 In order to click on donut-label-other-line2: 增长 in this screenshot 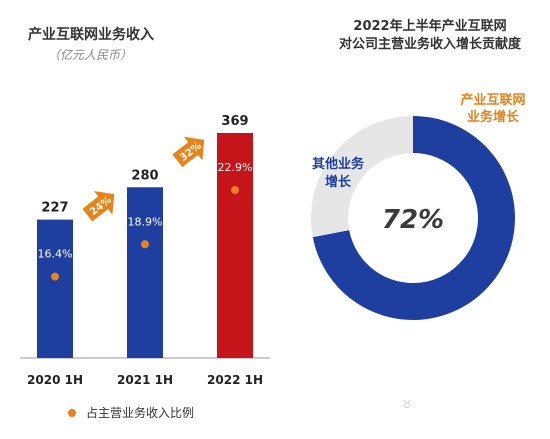, I will do `click(338, 182)`.